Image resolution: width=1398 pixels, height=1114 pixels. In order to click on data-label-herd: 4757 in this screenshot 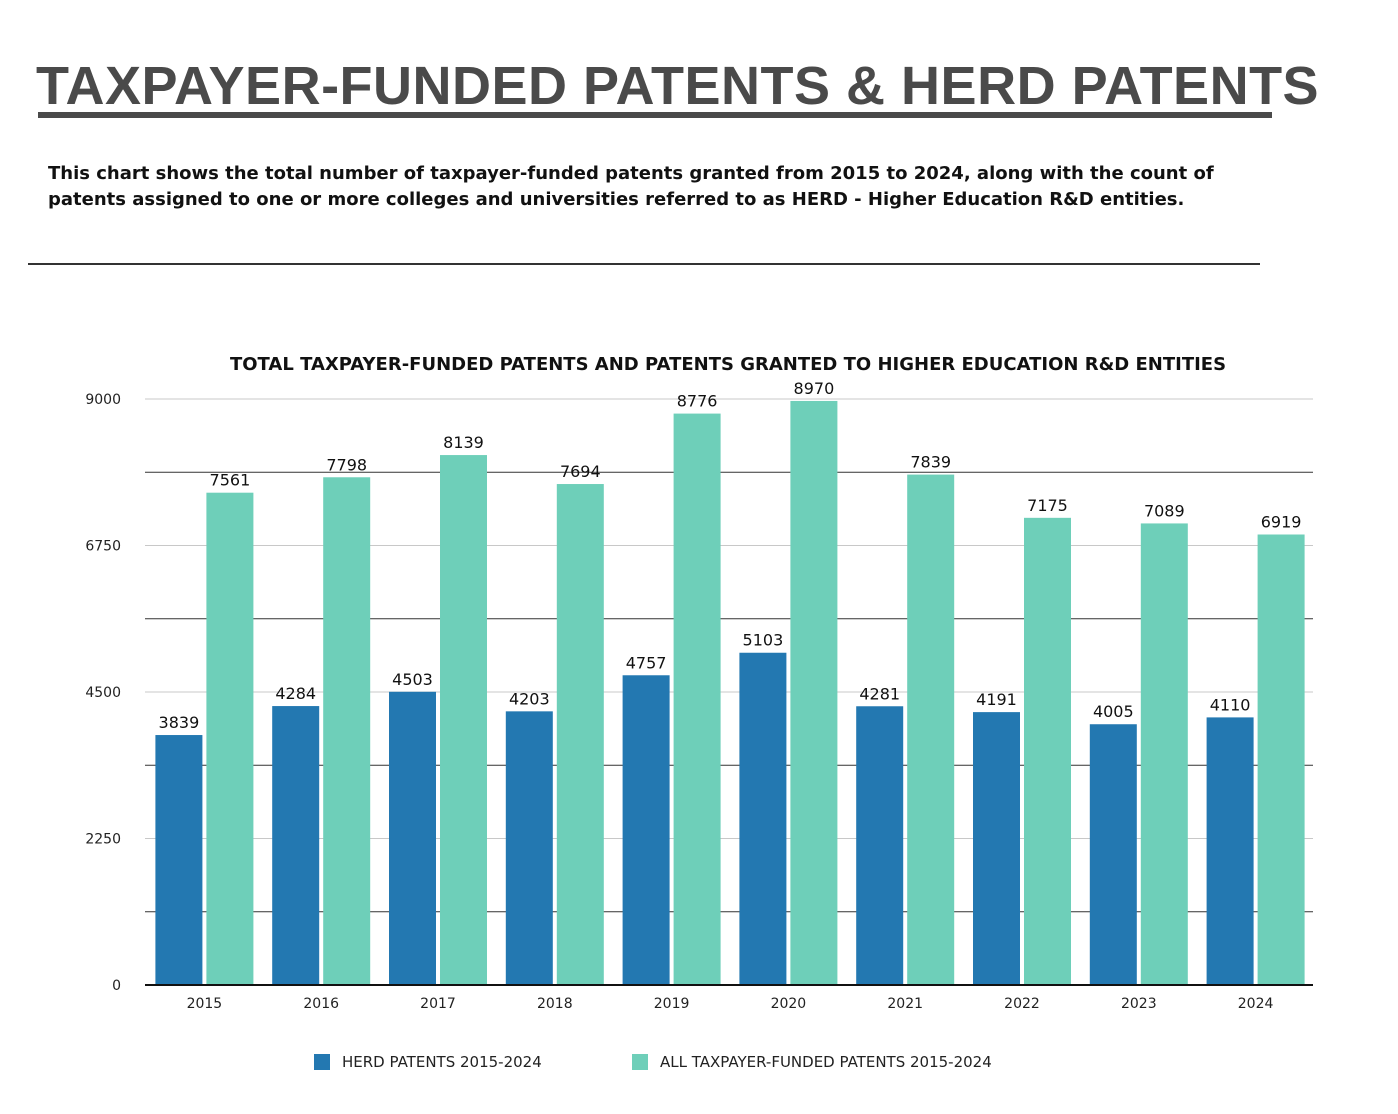, I will do `click(646, 662)`.